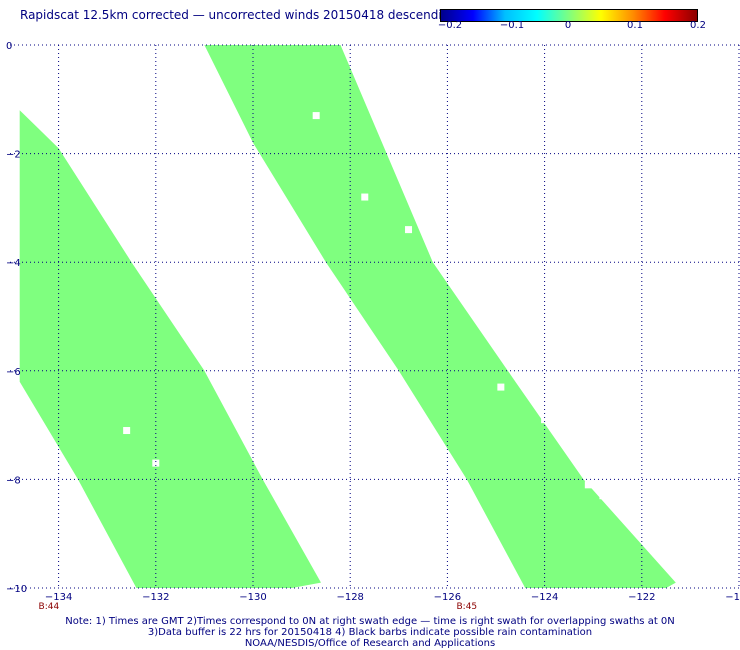 This screenshot has height=650, width=740. What do you see at coordinates (58, 597) in the screenshot?
I see `lon-label: −134` at bounding box center [58, 597].